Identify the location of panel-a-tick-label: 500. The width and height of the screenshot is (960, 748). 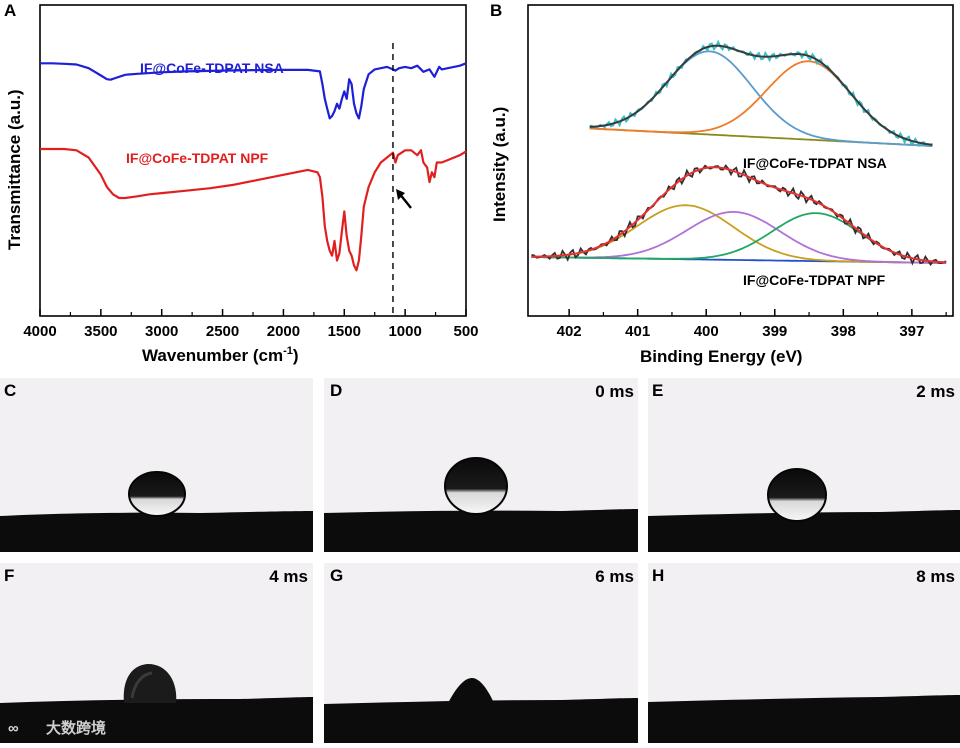
(465, 331).